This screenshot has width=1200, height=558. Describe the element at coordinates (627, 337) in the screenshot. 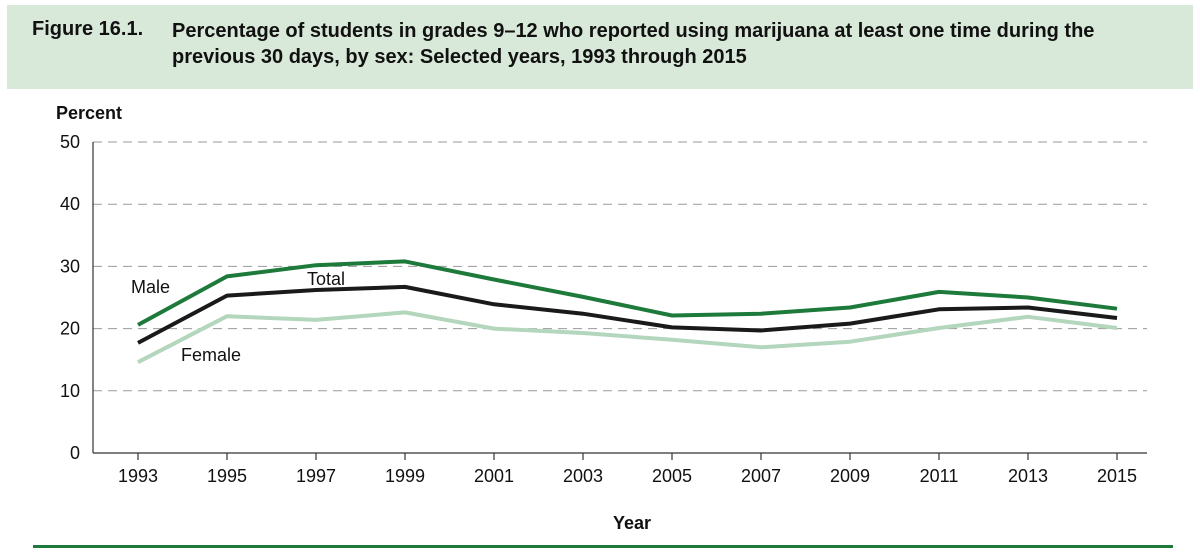

I see `series-line-female` at that location.